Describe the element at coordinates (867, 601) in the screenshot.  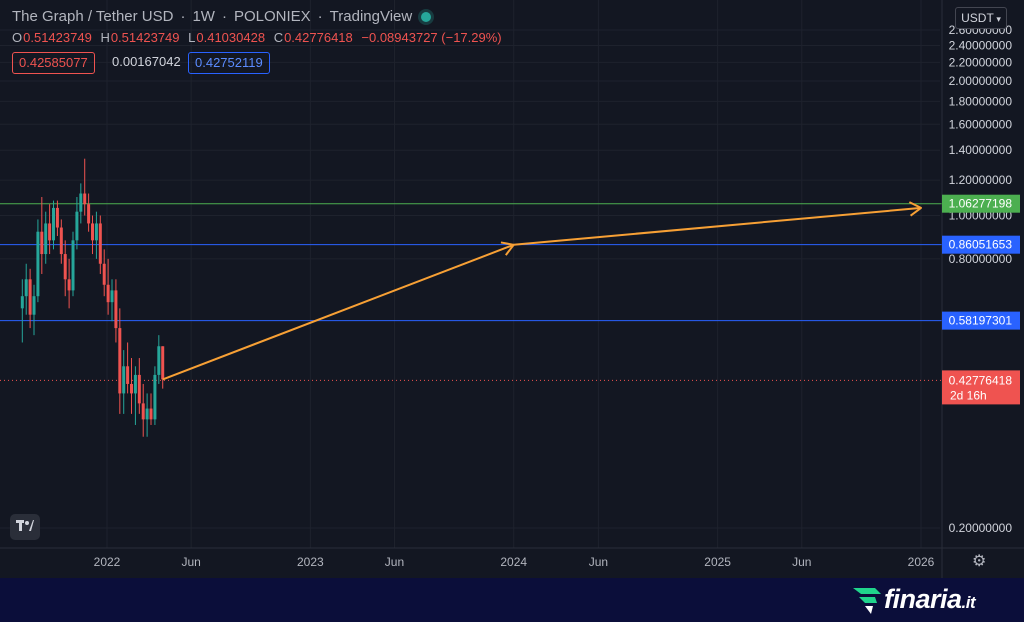
I see `finaria-leaf-logo` at that location.